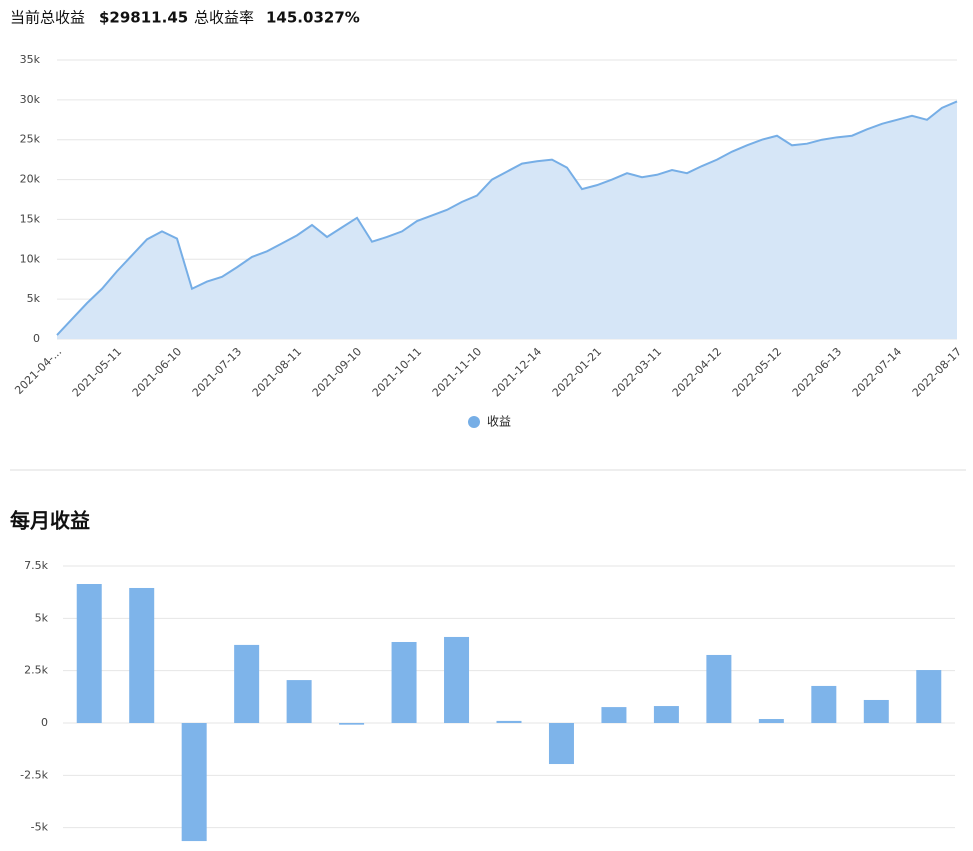 The image size is (973, 851). Describe the element at coordinates (337, 372) in the screenshot. I see `x-tick-label: 2021-09-10` at that location.